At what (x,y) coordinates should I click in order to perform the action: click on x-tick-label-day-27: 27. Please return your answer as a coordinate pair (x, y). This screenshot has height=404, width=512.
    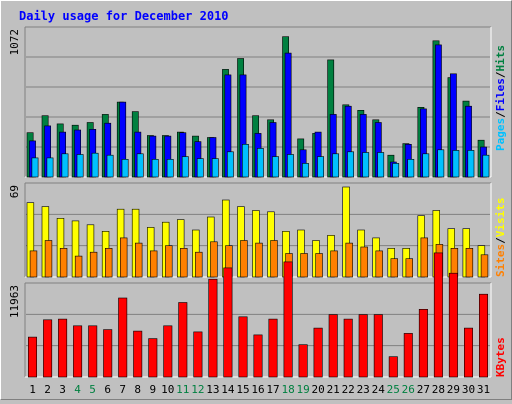
    Looking at the image, I should click on (423, 389).